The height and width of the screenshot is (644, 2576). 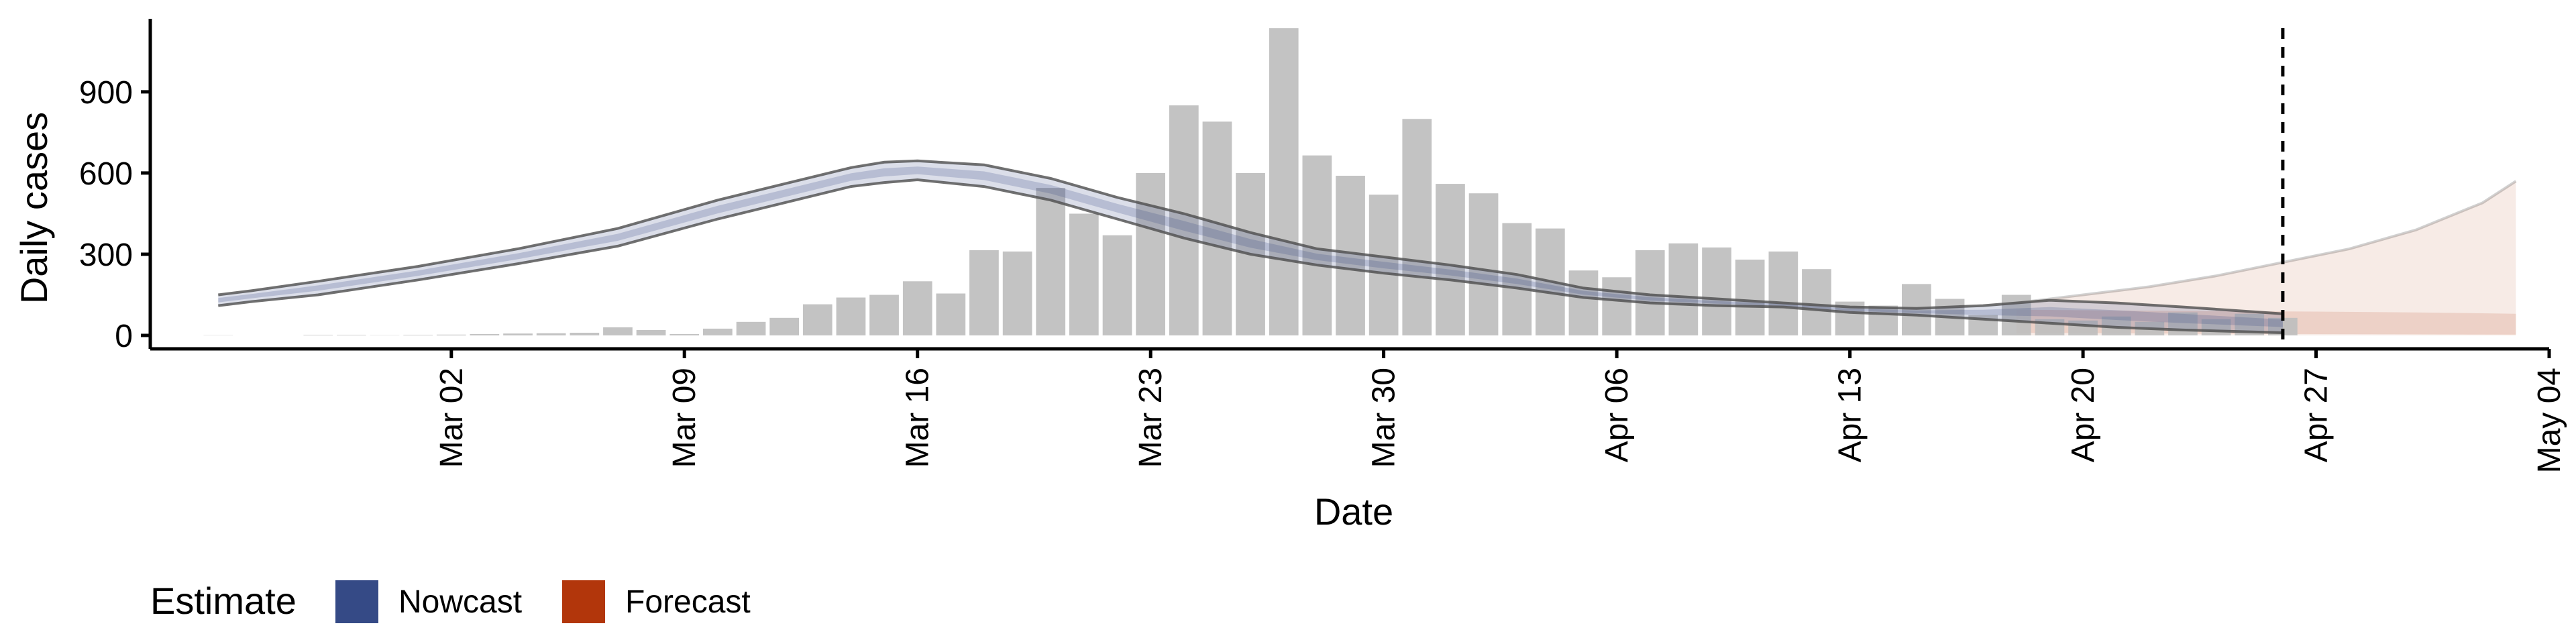 I want to click on x-tick-label-2020-04-06: Apr 06, so click(x=1617, y=415).